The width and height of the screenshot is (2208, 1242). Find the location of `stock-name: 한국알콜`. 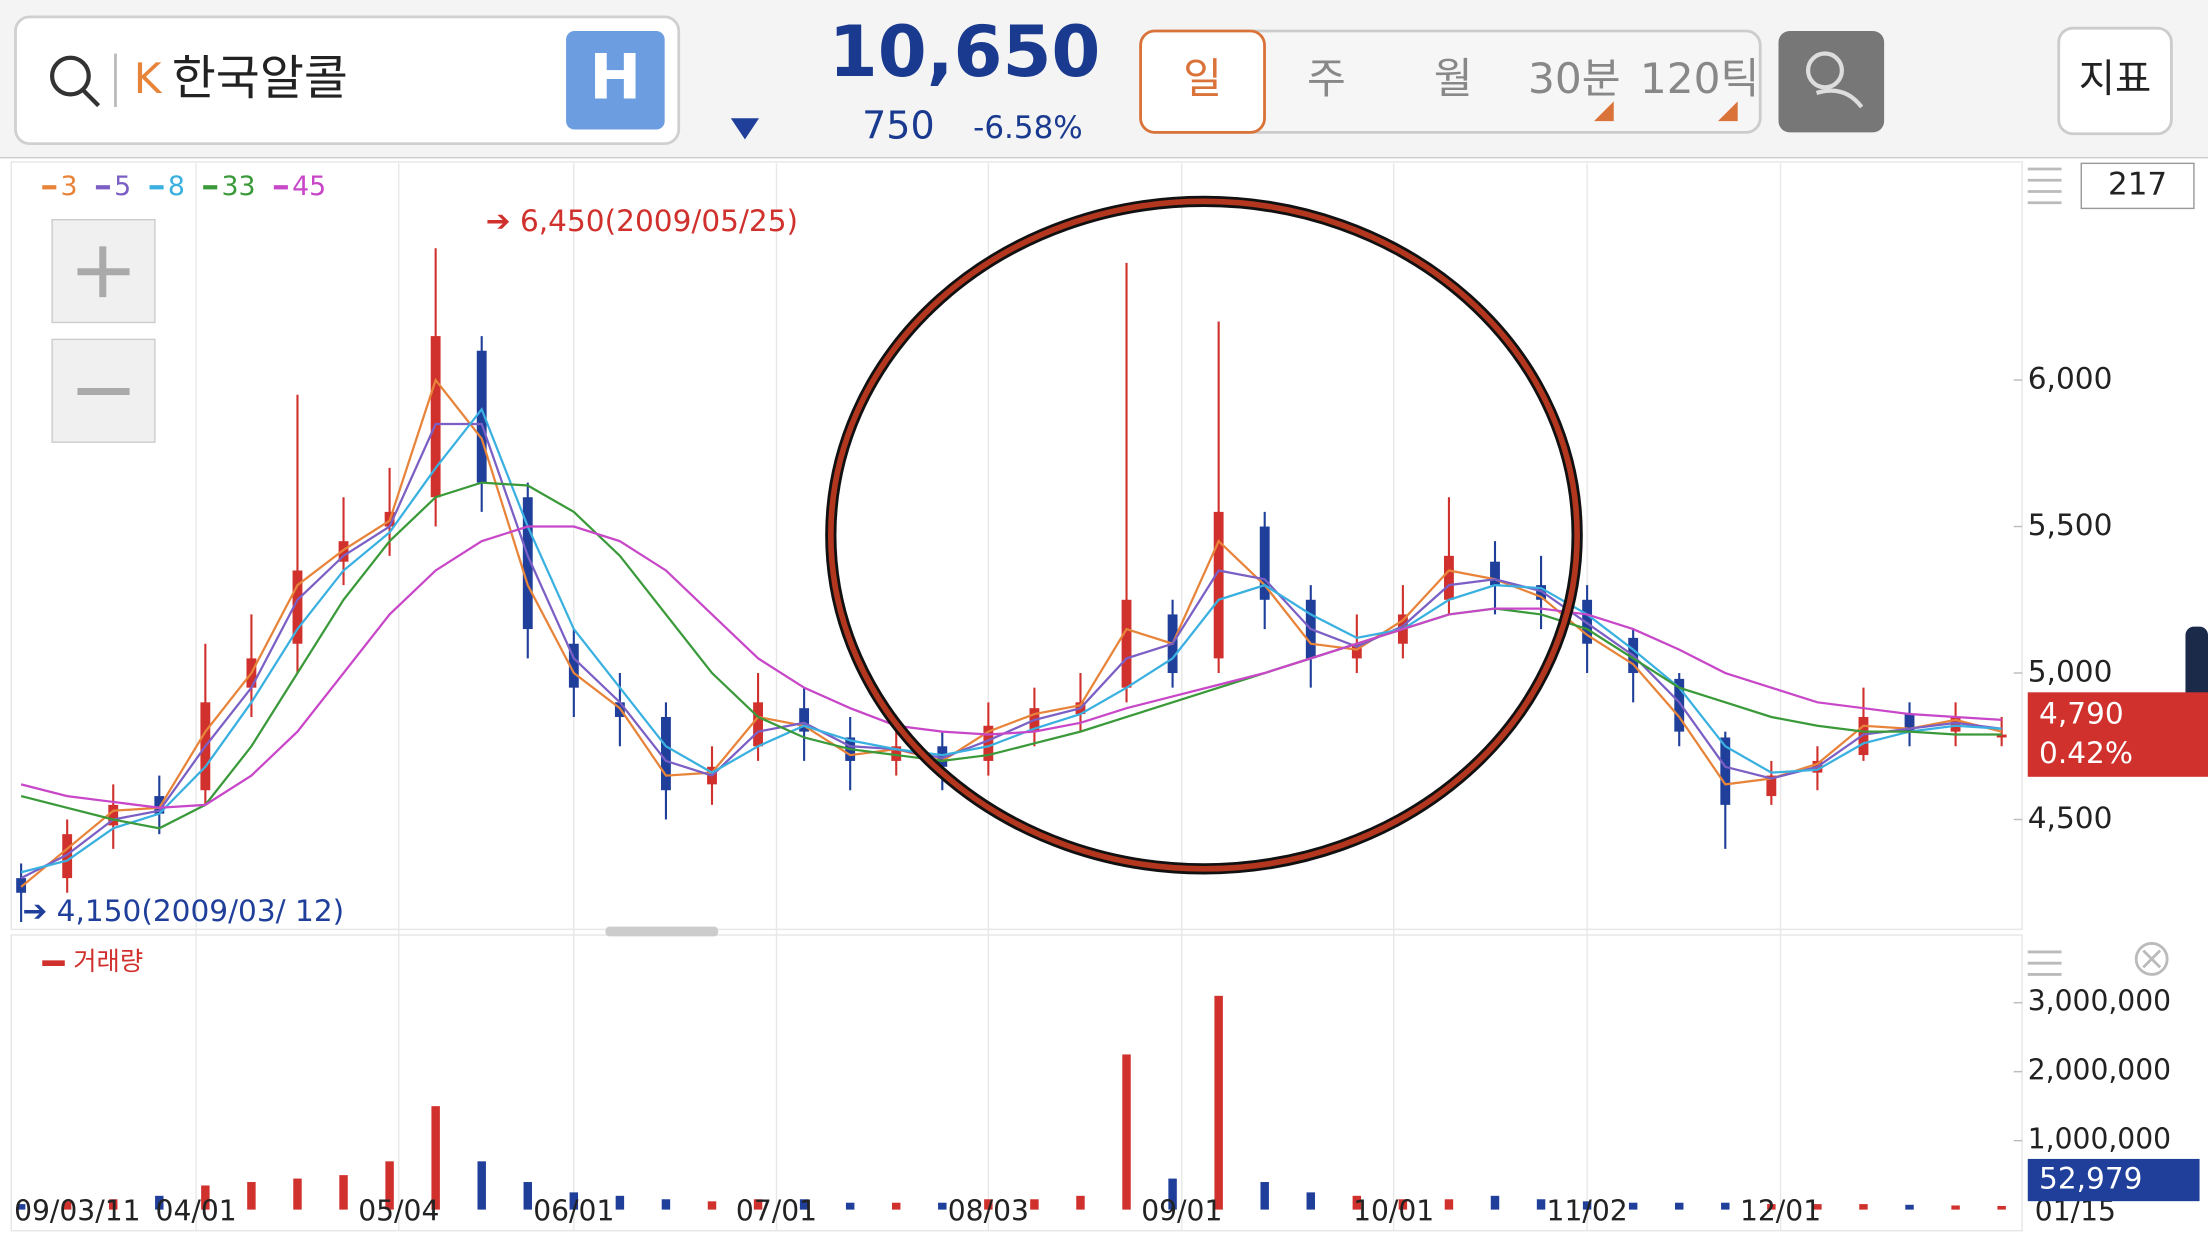

stock-name: 한국알콜 is located at coordinates (260, 79).